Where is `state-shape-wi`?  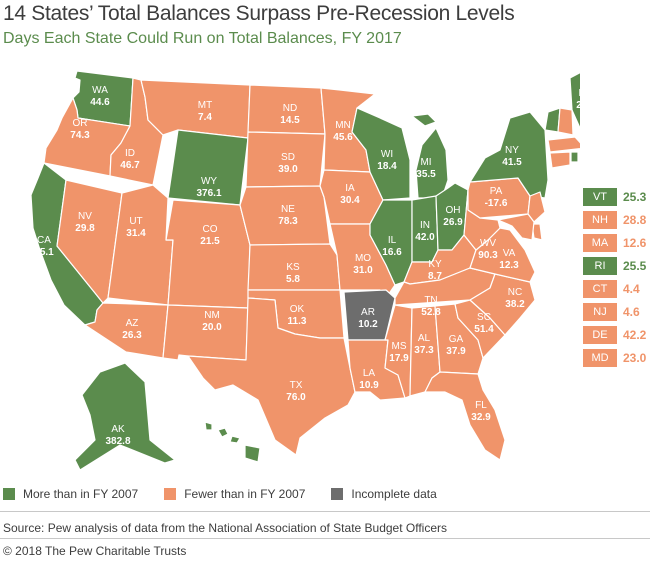 state-shape-wi is located at coordinates (381, 154).